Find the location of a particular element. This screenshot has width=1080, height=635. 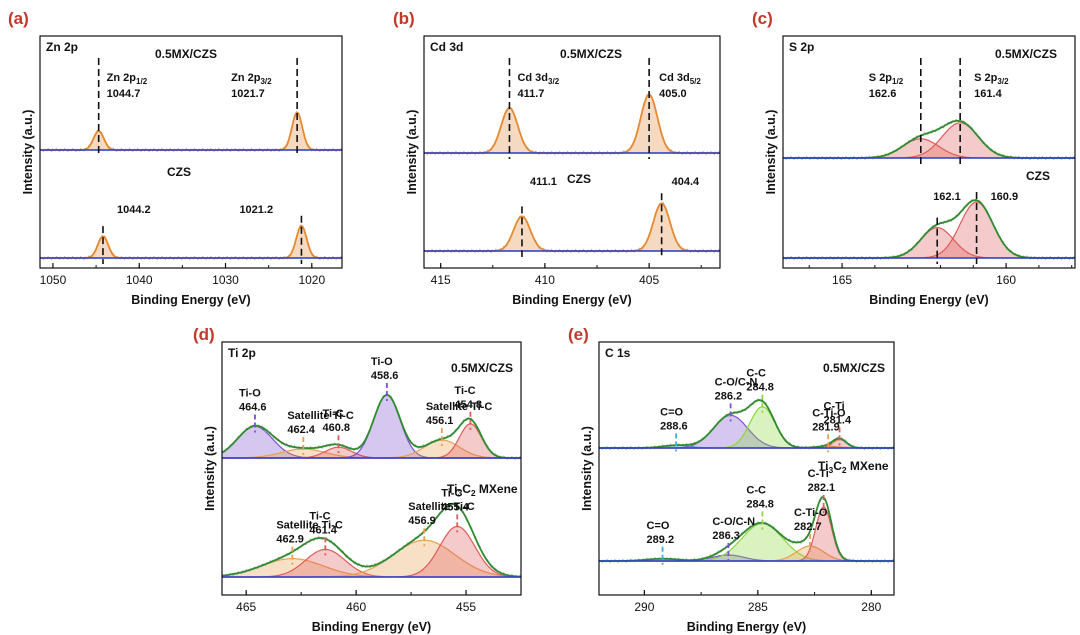

x-tick-label: 1050 is located at coordinates (53, 280).